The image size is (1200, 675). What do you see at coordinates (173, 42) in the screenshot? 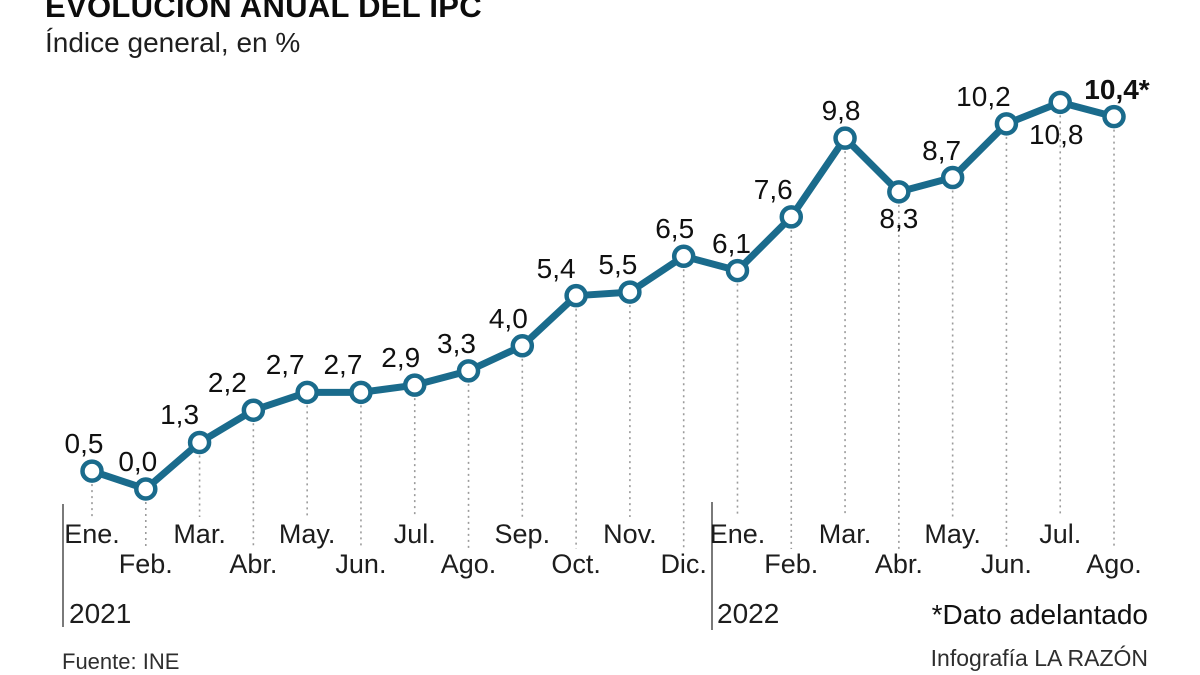
I see `chart-subtitle: Índice general, en %` at bounding box center [173, 42].